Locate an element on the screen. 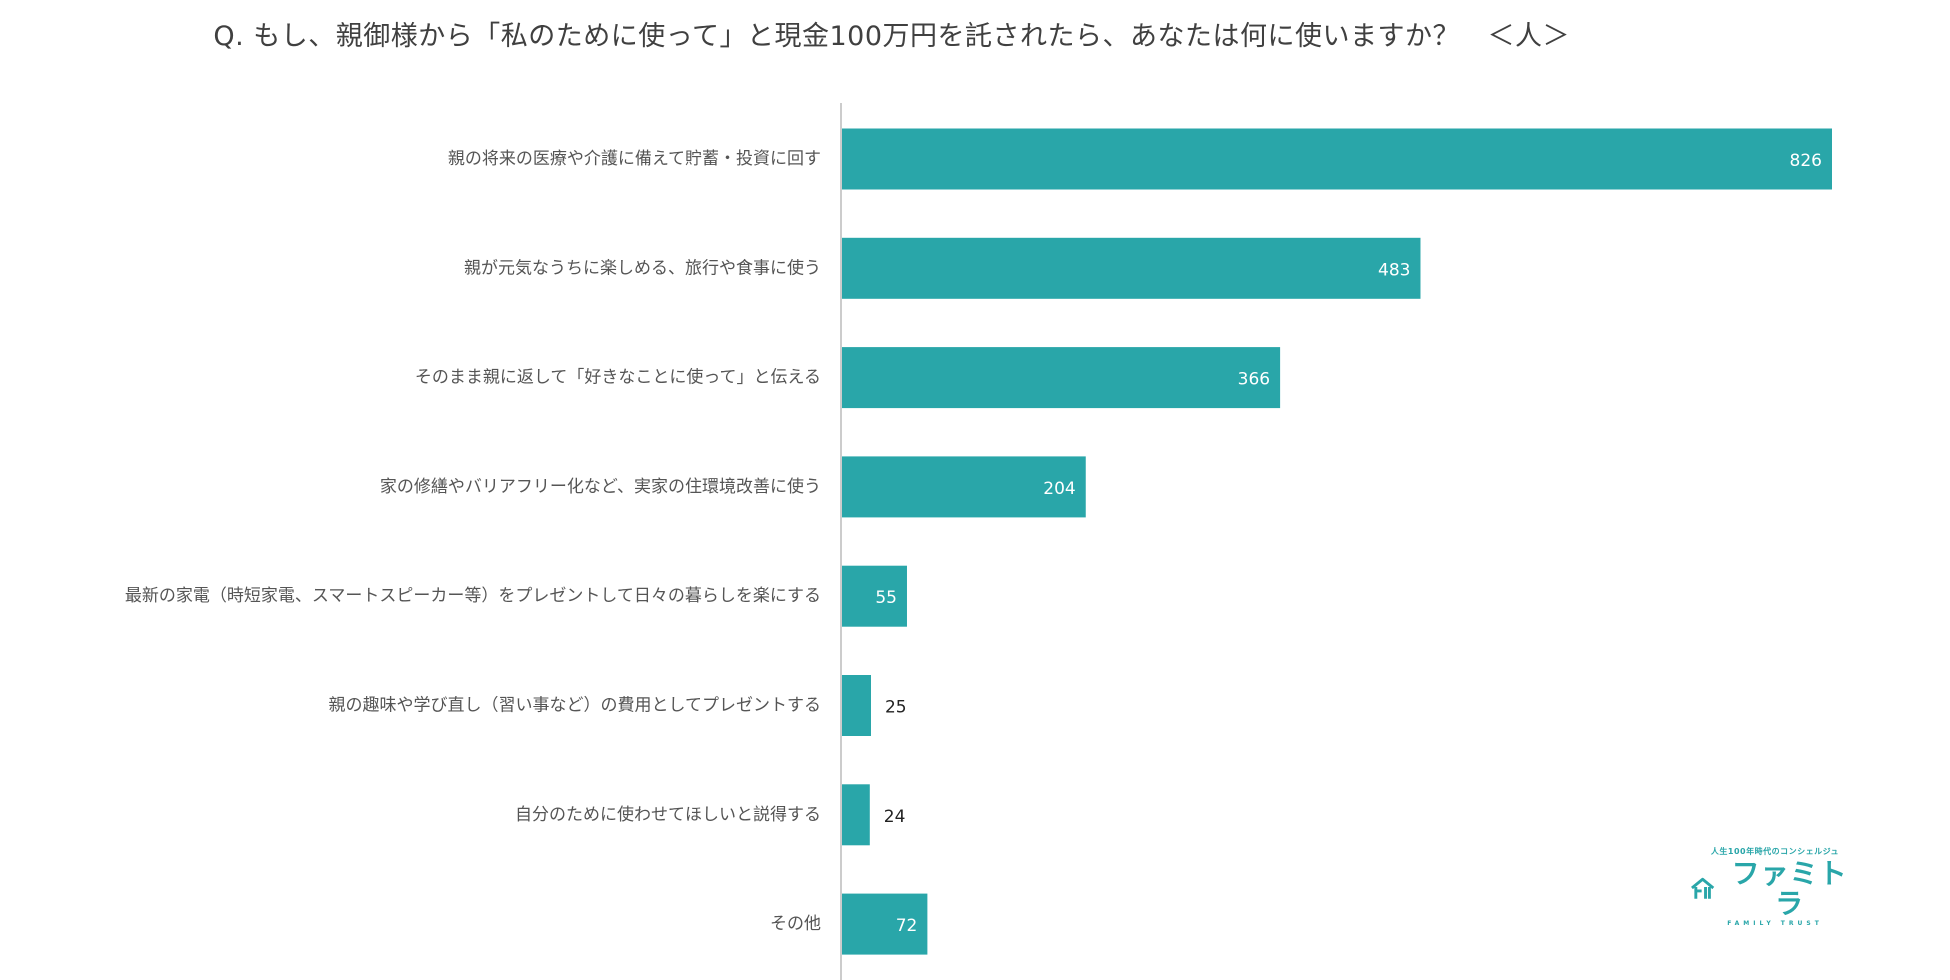  value-label-7: 24 is located at coordinates (895, 817).